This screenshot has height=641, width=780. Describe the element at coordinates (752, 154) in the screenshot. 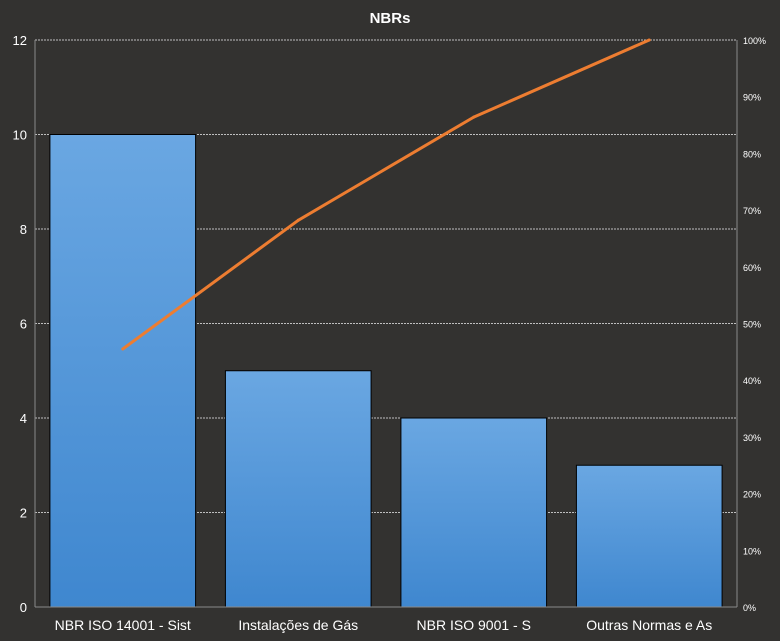

I see `y2-tick-label: 80%` at that location.